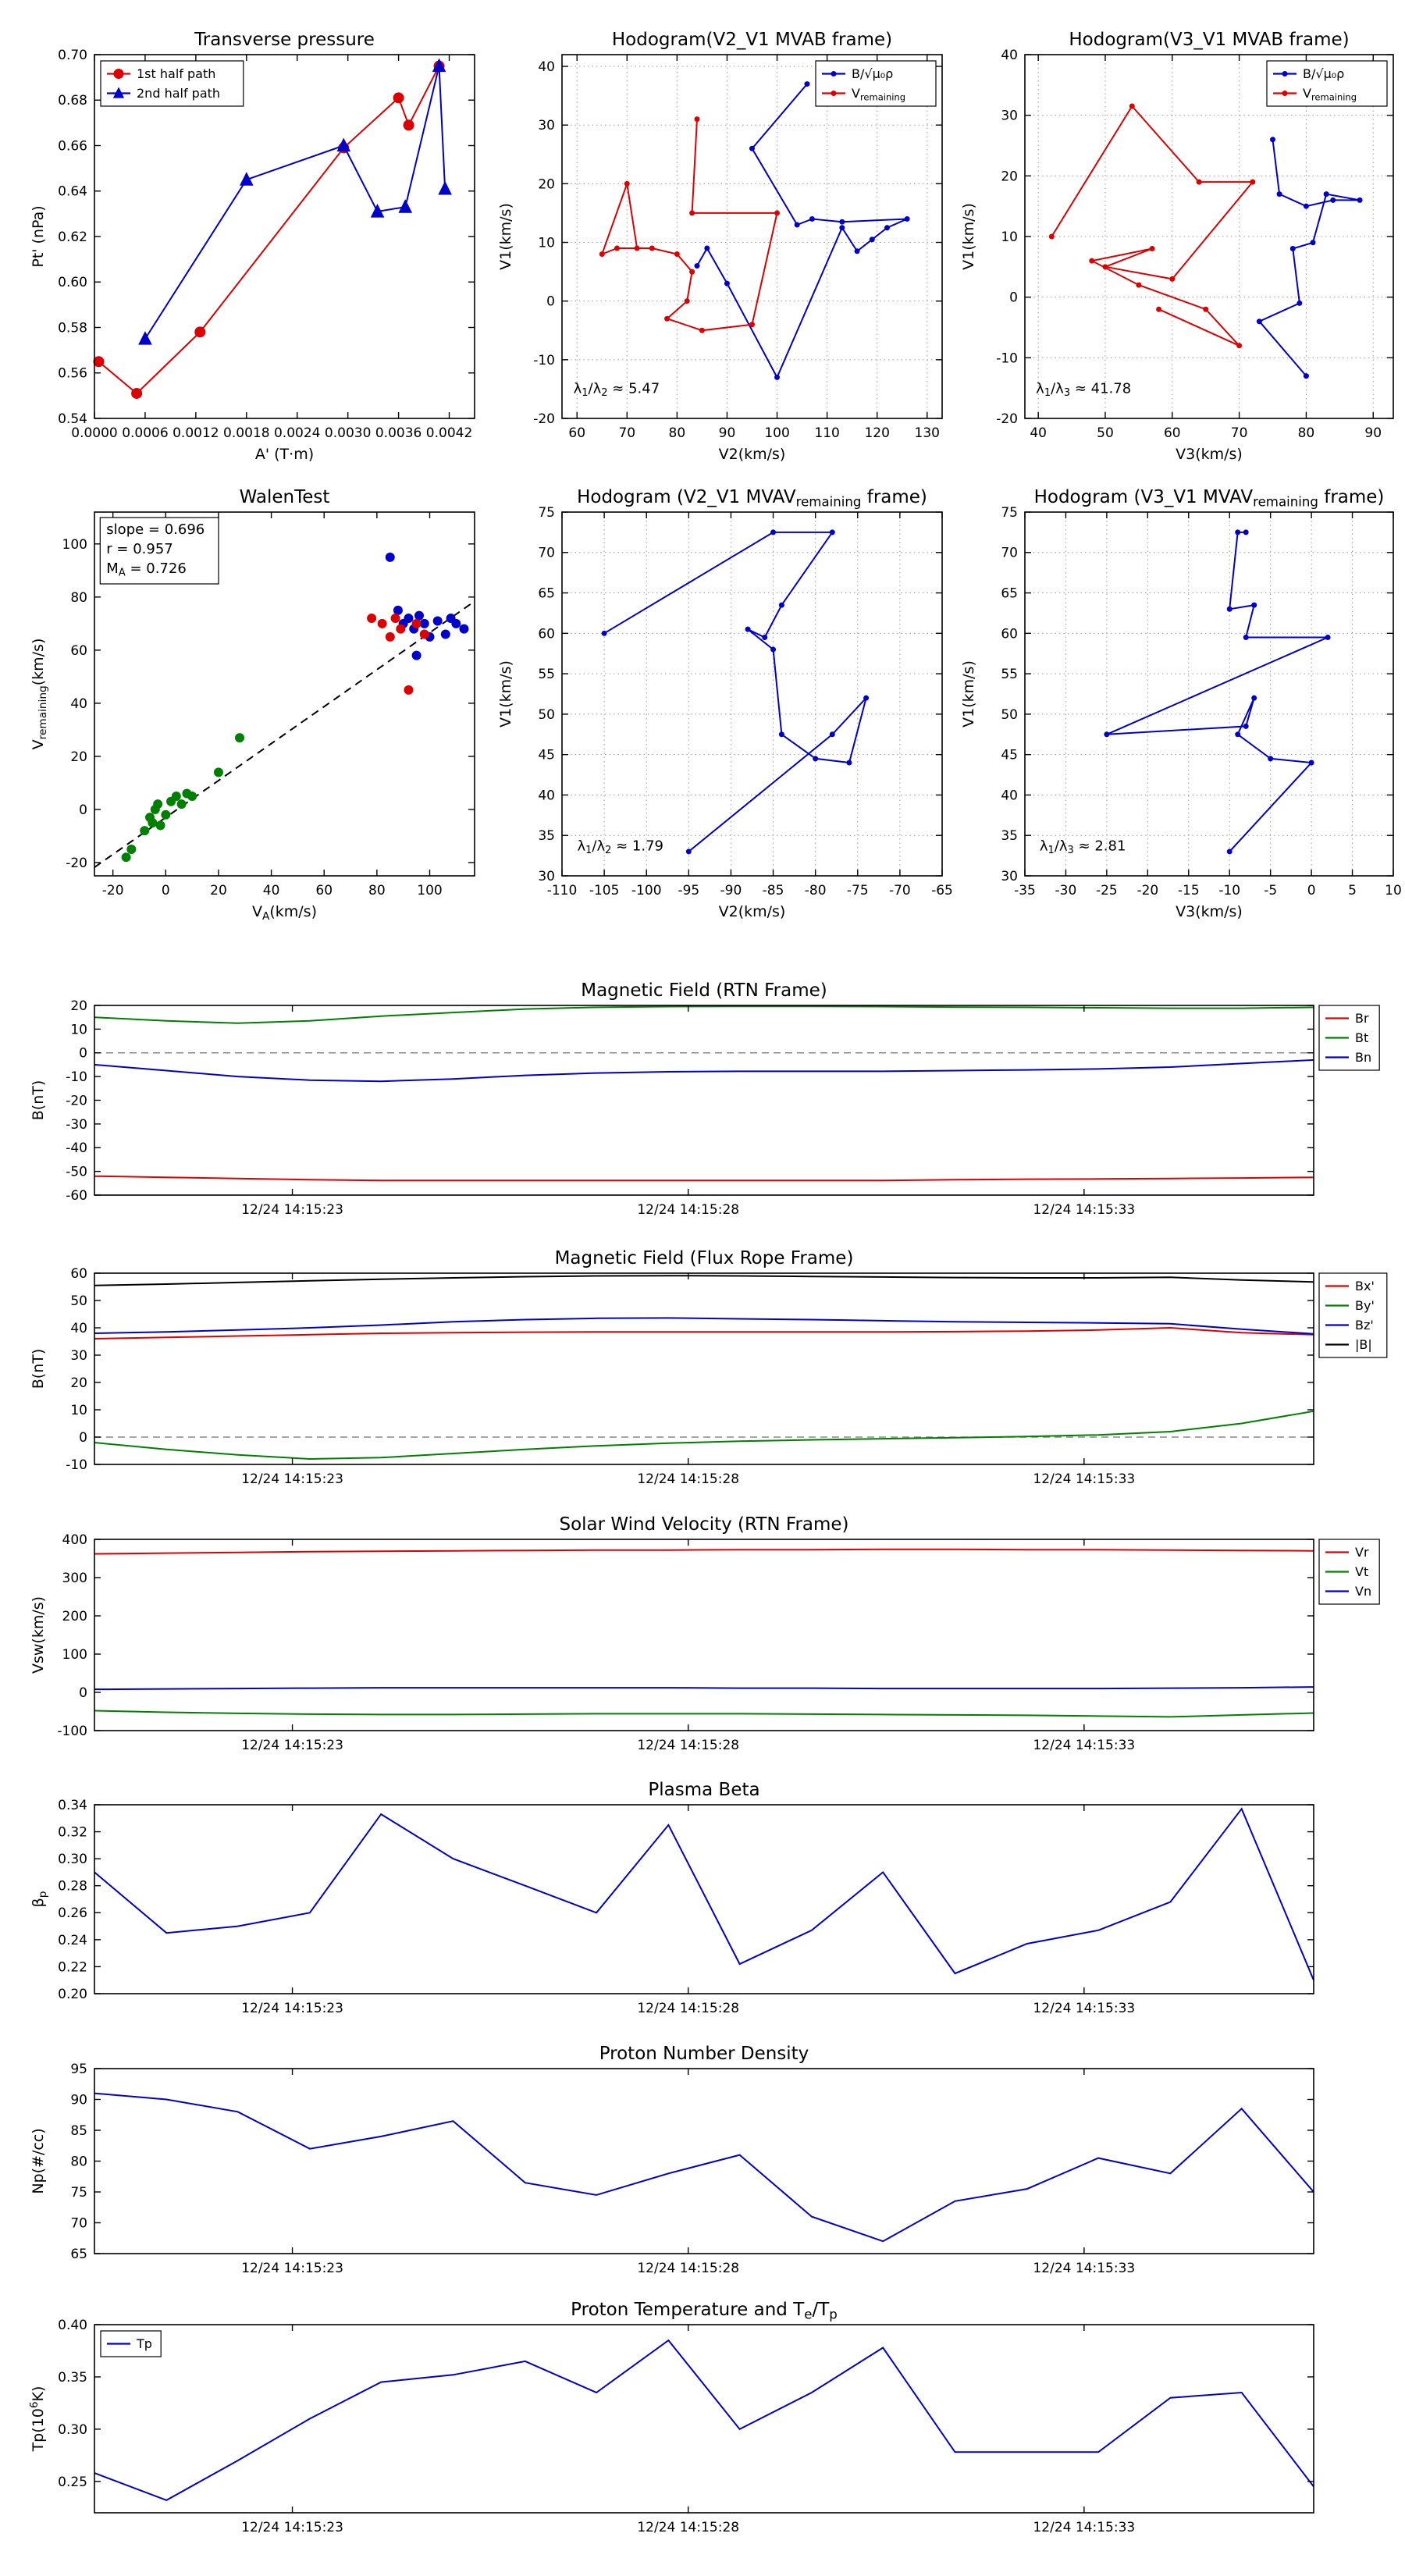 The height and width of the screenshot is (2576, 1405). What do you see at coordinates (704, 1790) in the screenshot?
I see `chart-title: Plasma Beta` at bounding box center [704, 1790].